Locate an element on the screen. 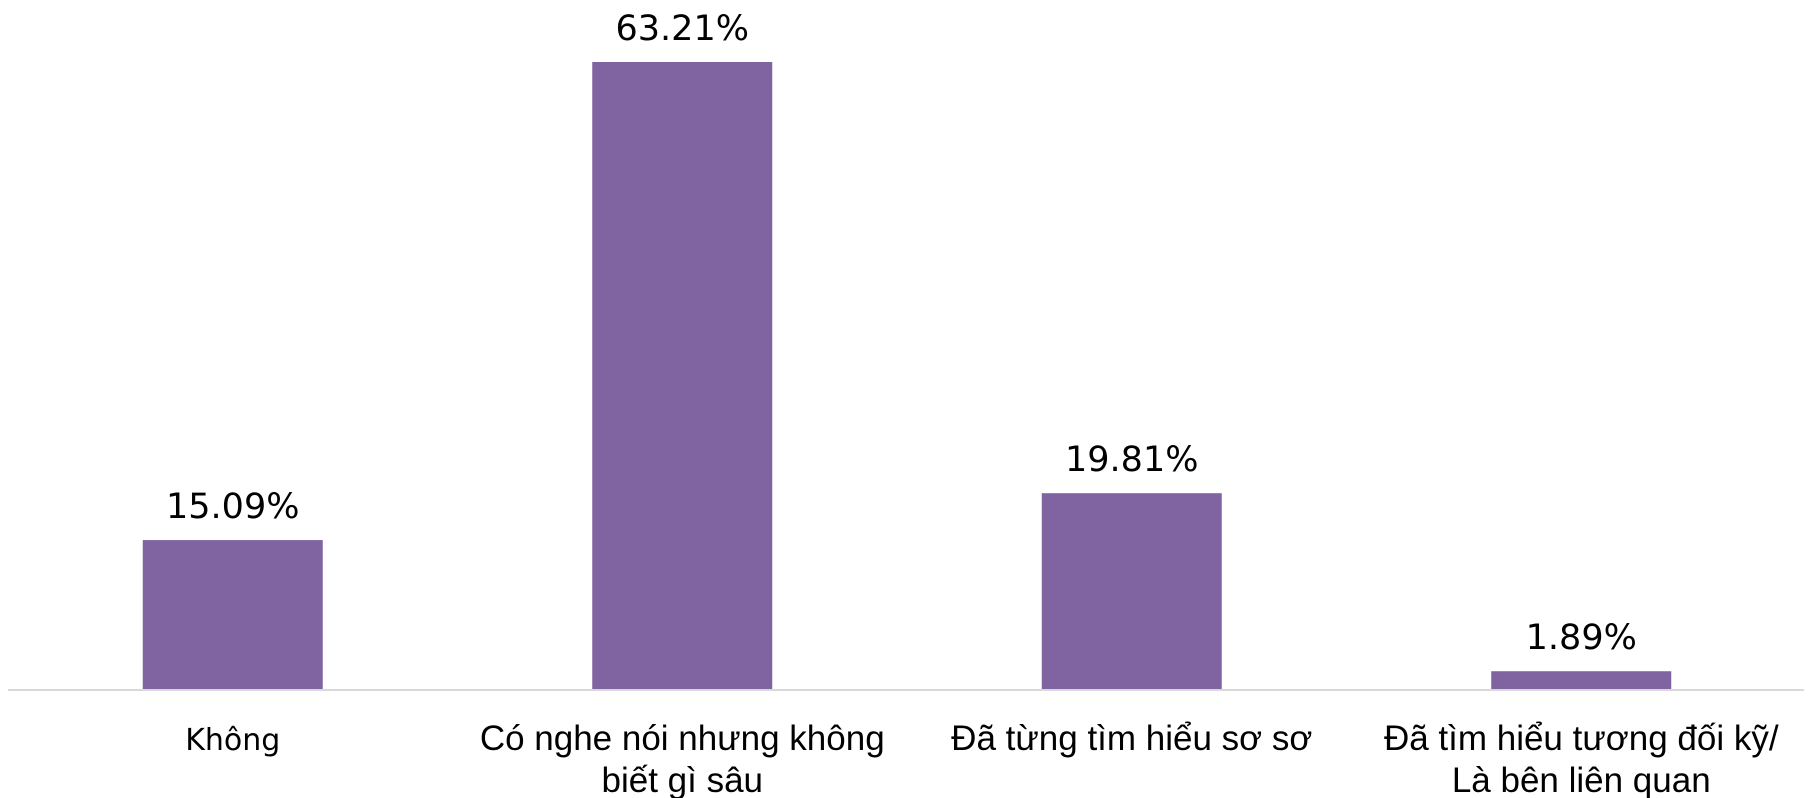  x-tick-label-1-line-1: Không is located at coordinates (232, 740).